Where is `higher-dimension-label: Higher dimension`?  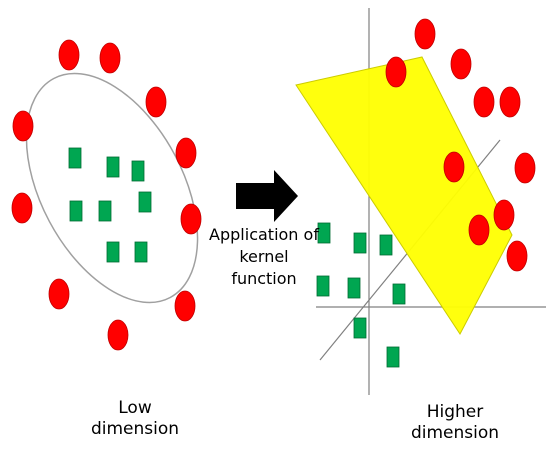
higher-dimension-label: Higher dimension is located at coordinates (455, 423).